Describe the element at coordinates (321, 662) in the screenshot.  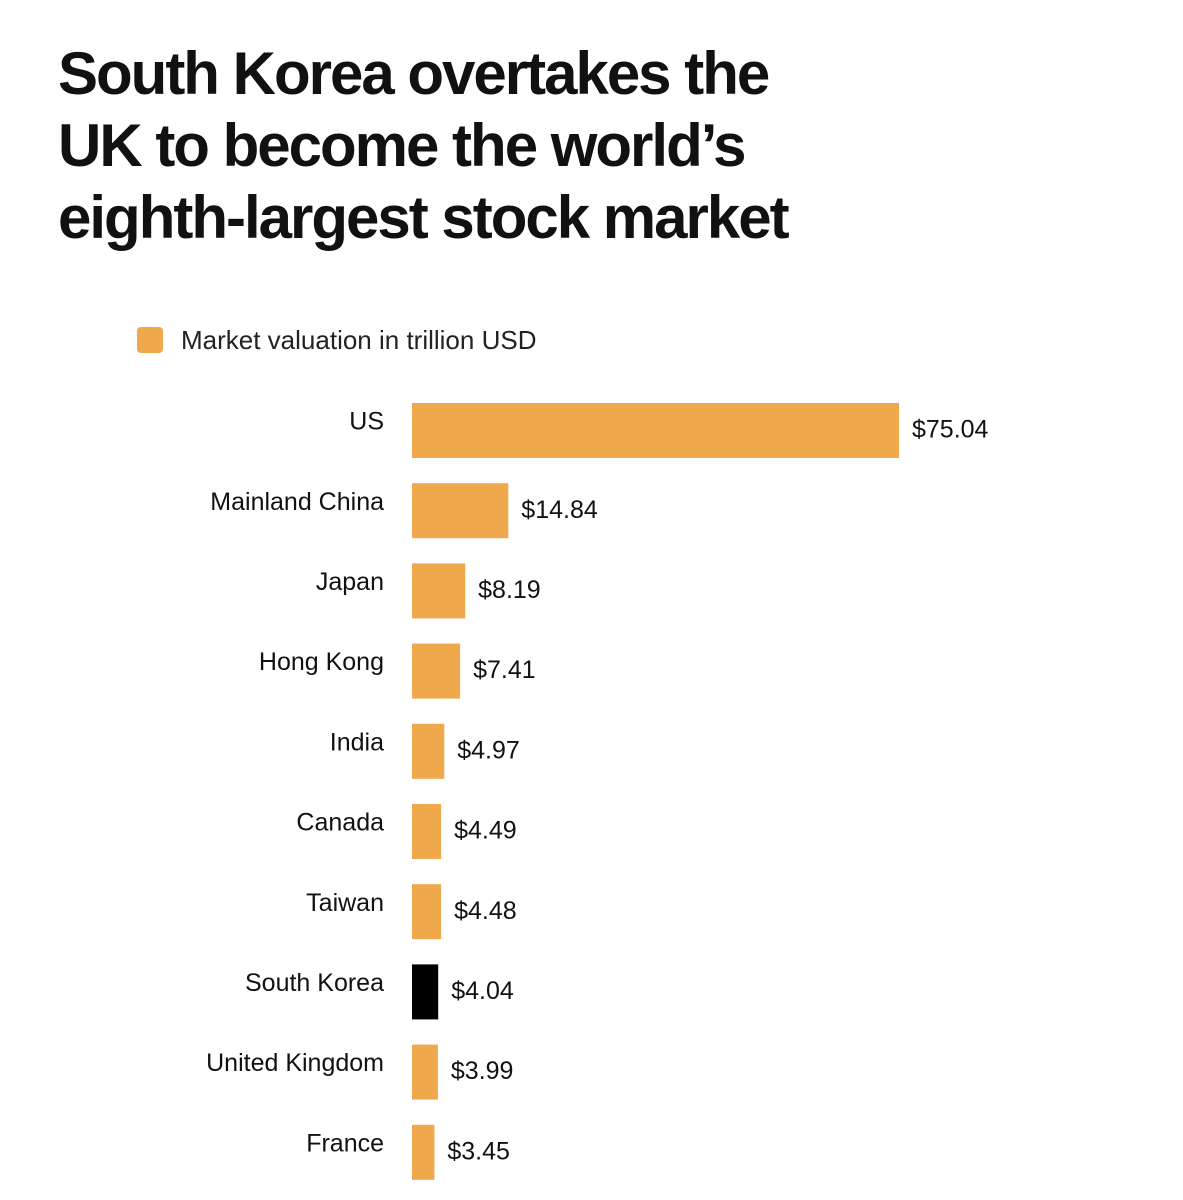
I see `category-label-hong-kong: Hong Kong` at that location.